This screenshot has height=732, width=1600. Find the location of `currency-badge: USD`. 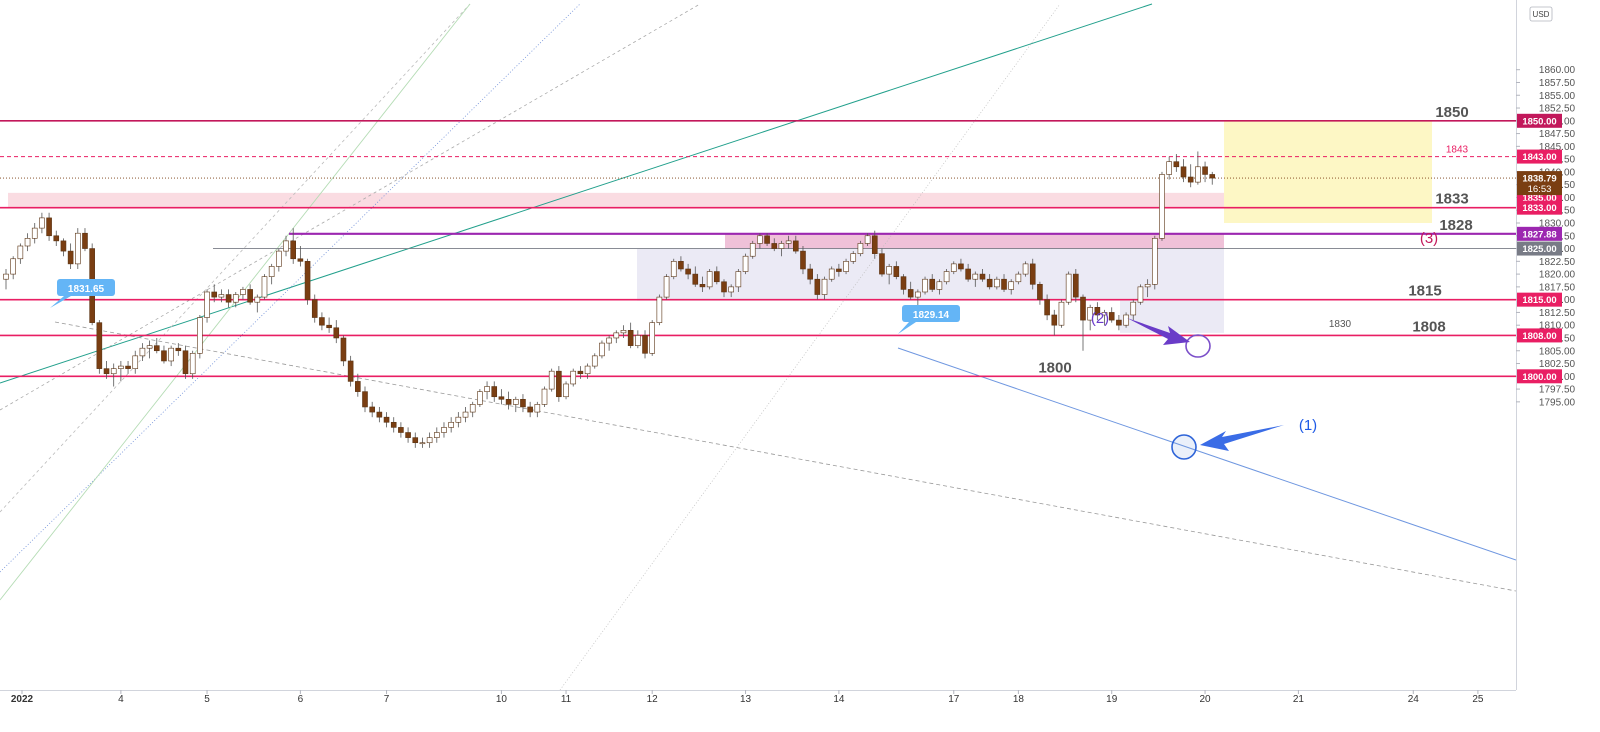

currency-badge: USD is located at coordinates (1541, 14).